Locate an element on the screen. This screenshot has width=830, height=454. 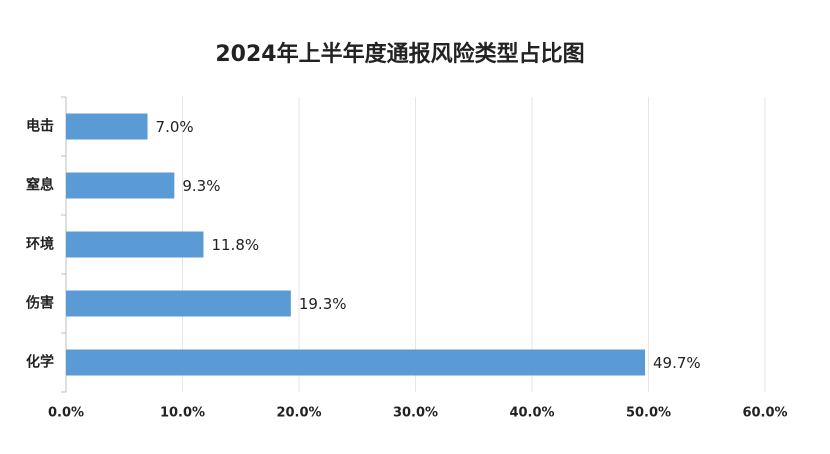
y-tick-label: 环境 is located at coordinates (40, 244).